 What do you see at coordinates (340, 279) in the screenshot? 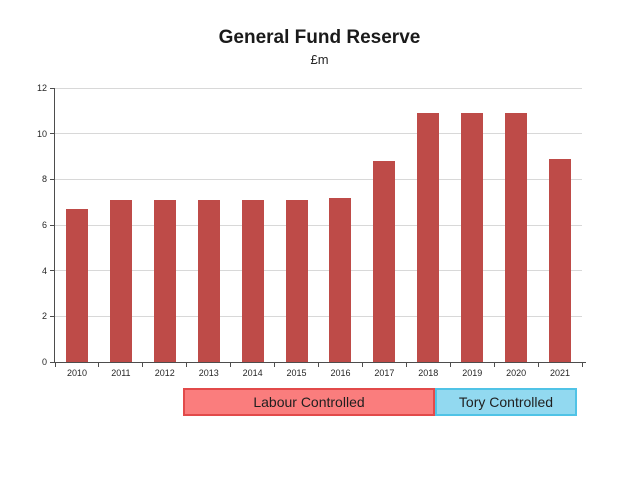
I see `bar-2016` at bounding box center [340, 279].